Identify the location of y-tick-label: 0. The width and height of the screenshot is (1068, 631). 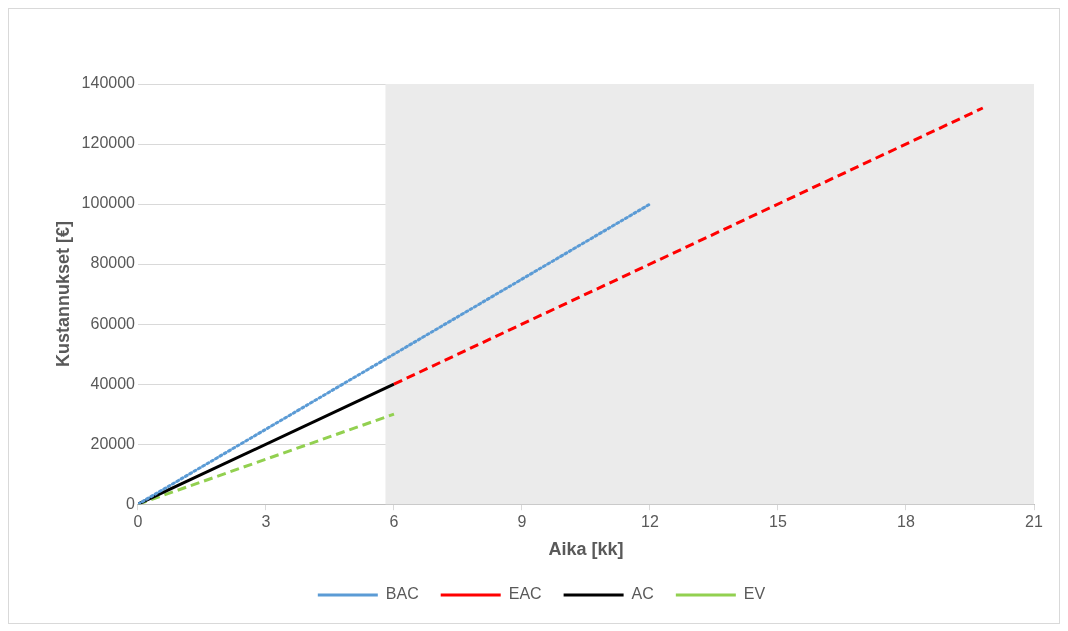
(131, 503).